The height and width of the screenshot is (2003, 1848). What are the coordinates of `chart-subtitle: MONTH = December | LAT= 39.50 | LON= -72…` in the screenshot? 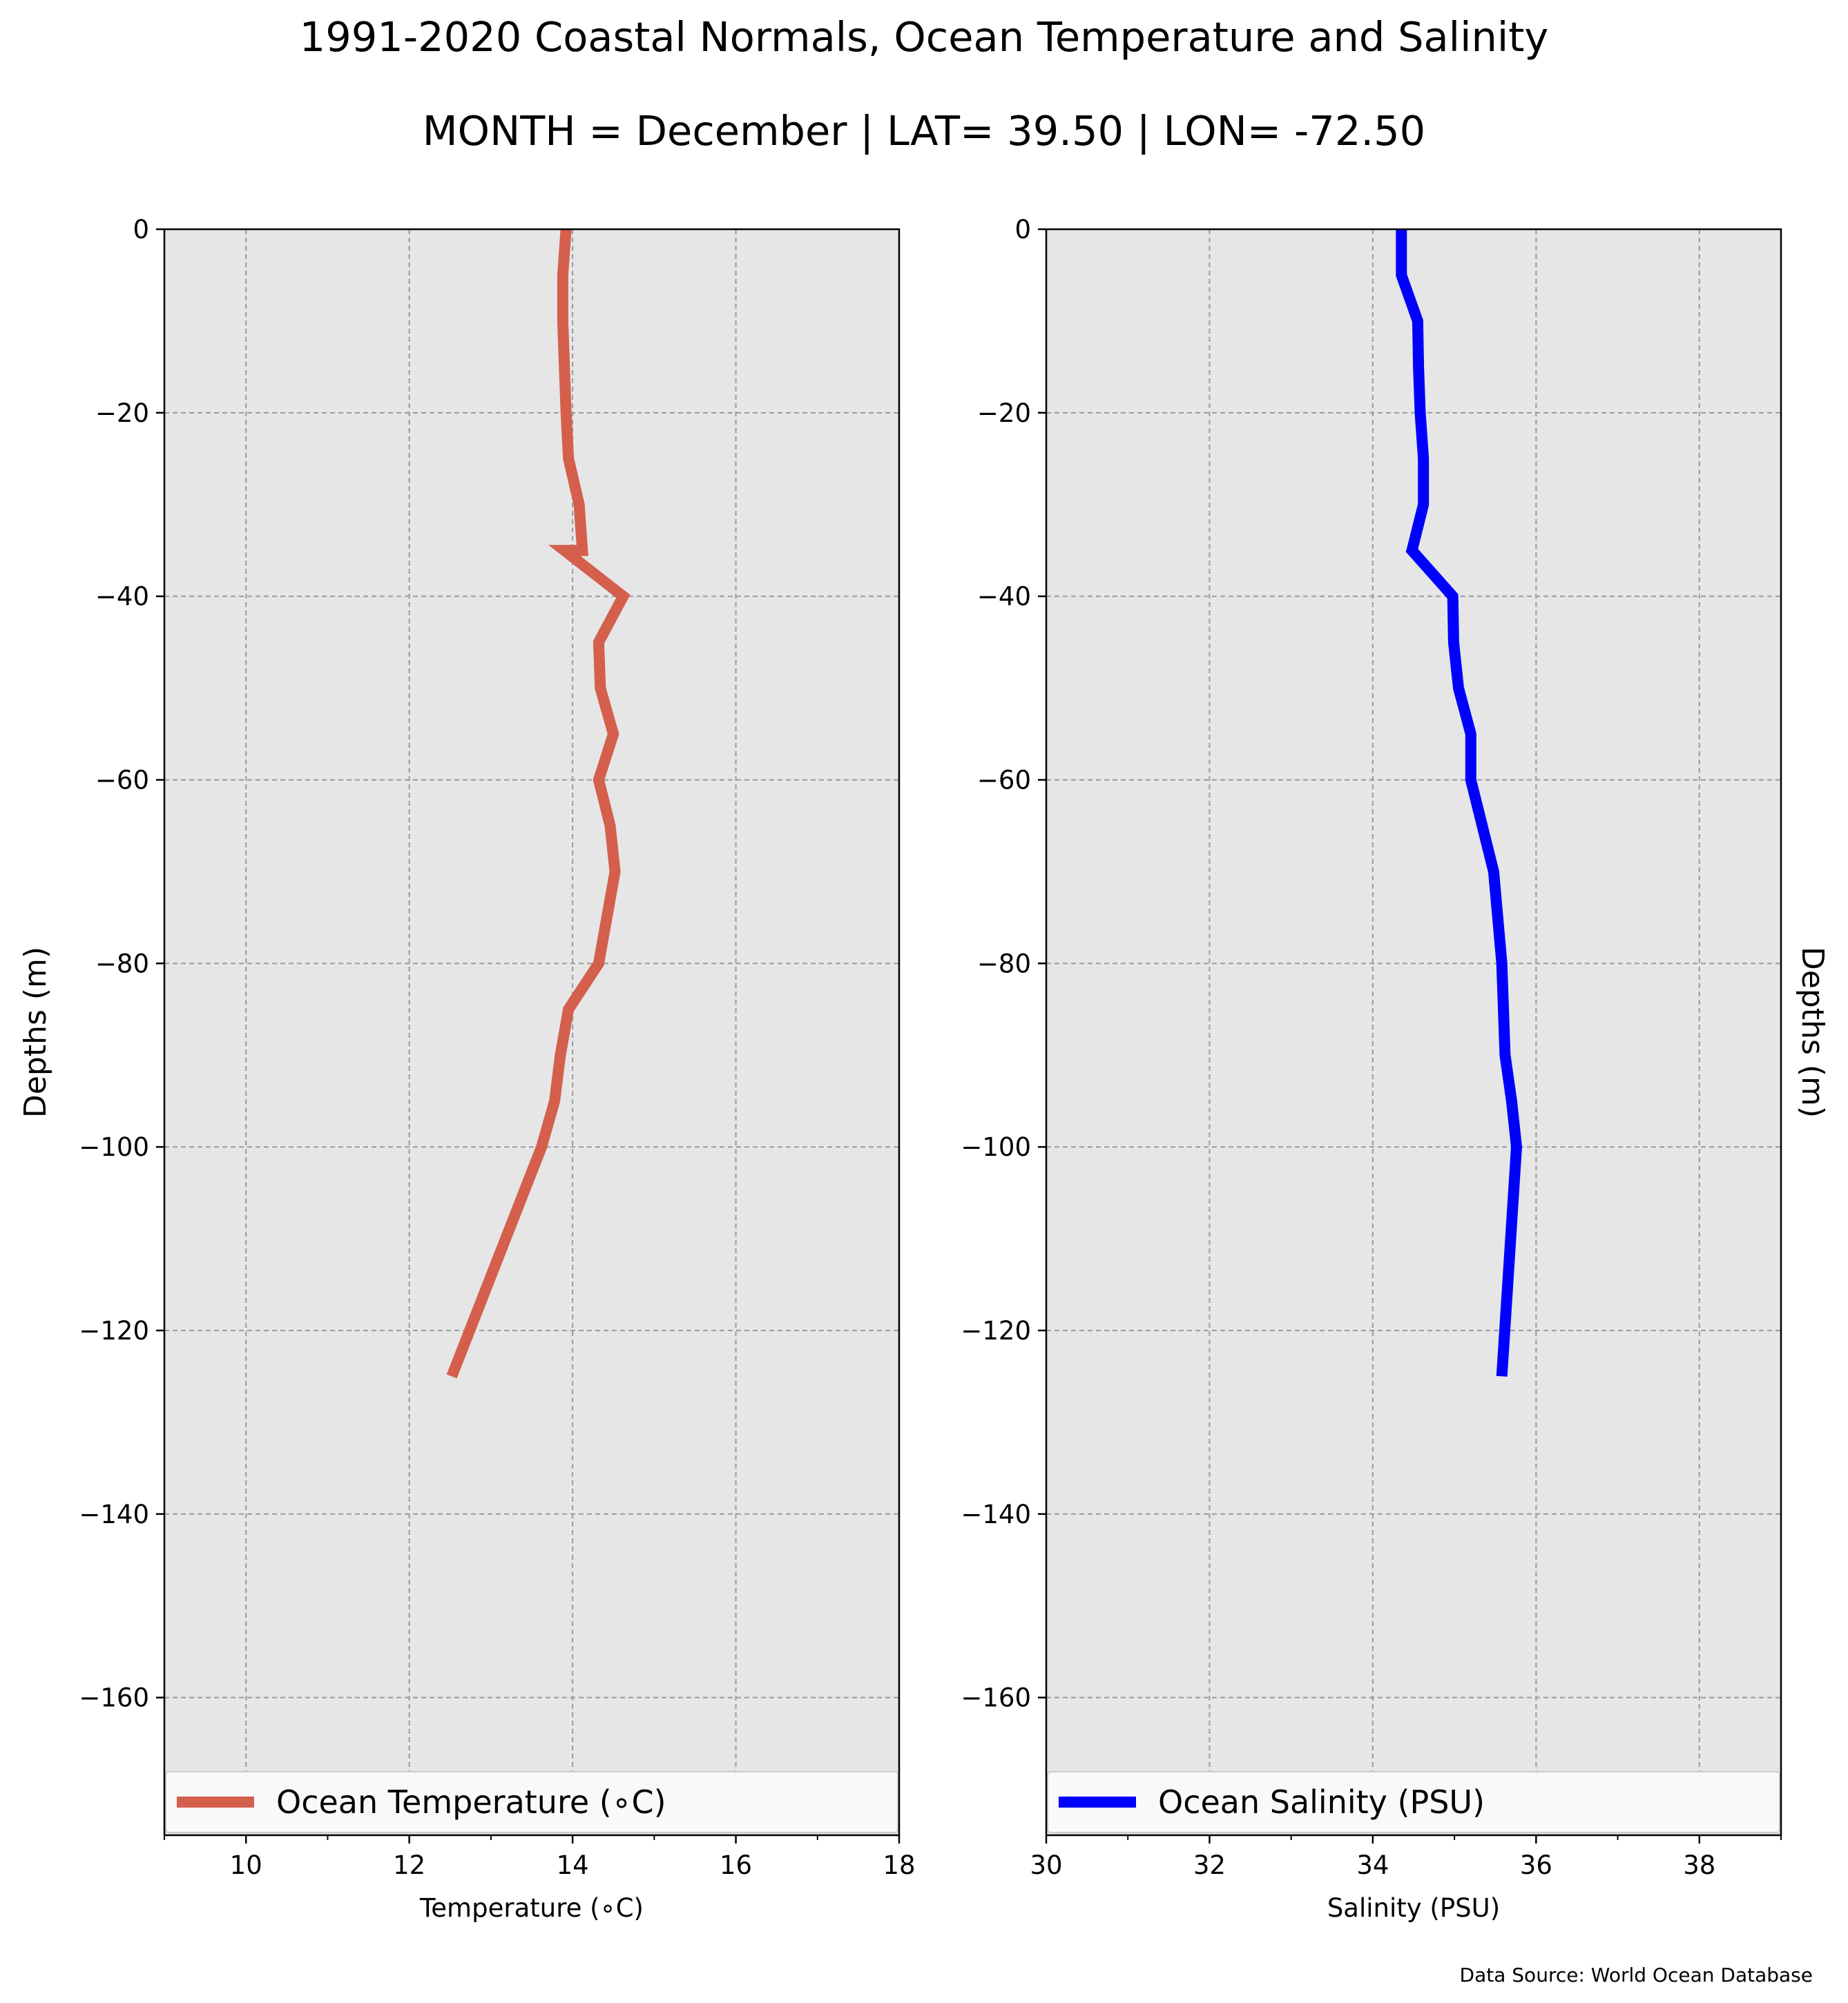 It's located at (924, 131).